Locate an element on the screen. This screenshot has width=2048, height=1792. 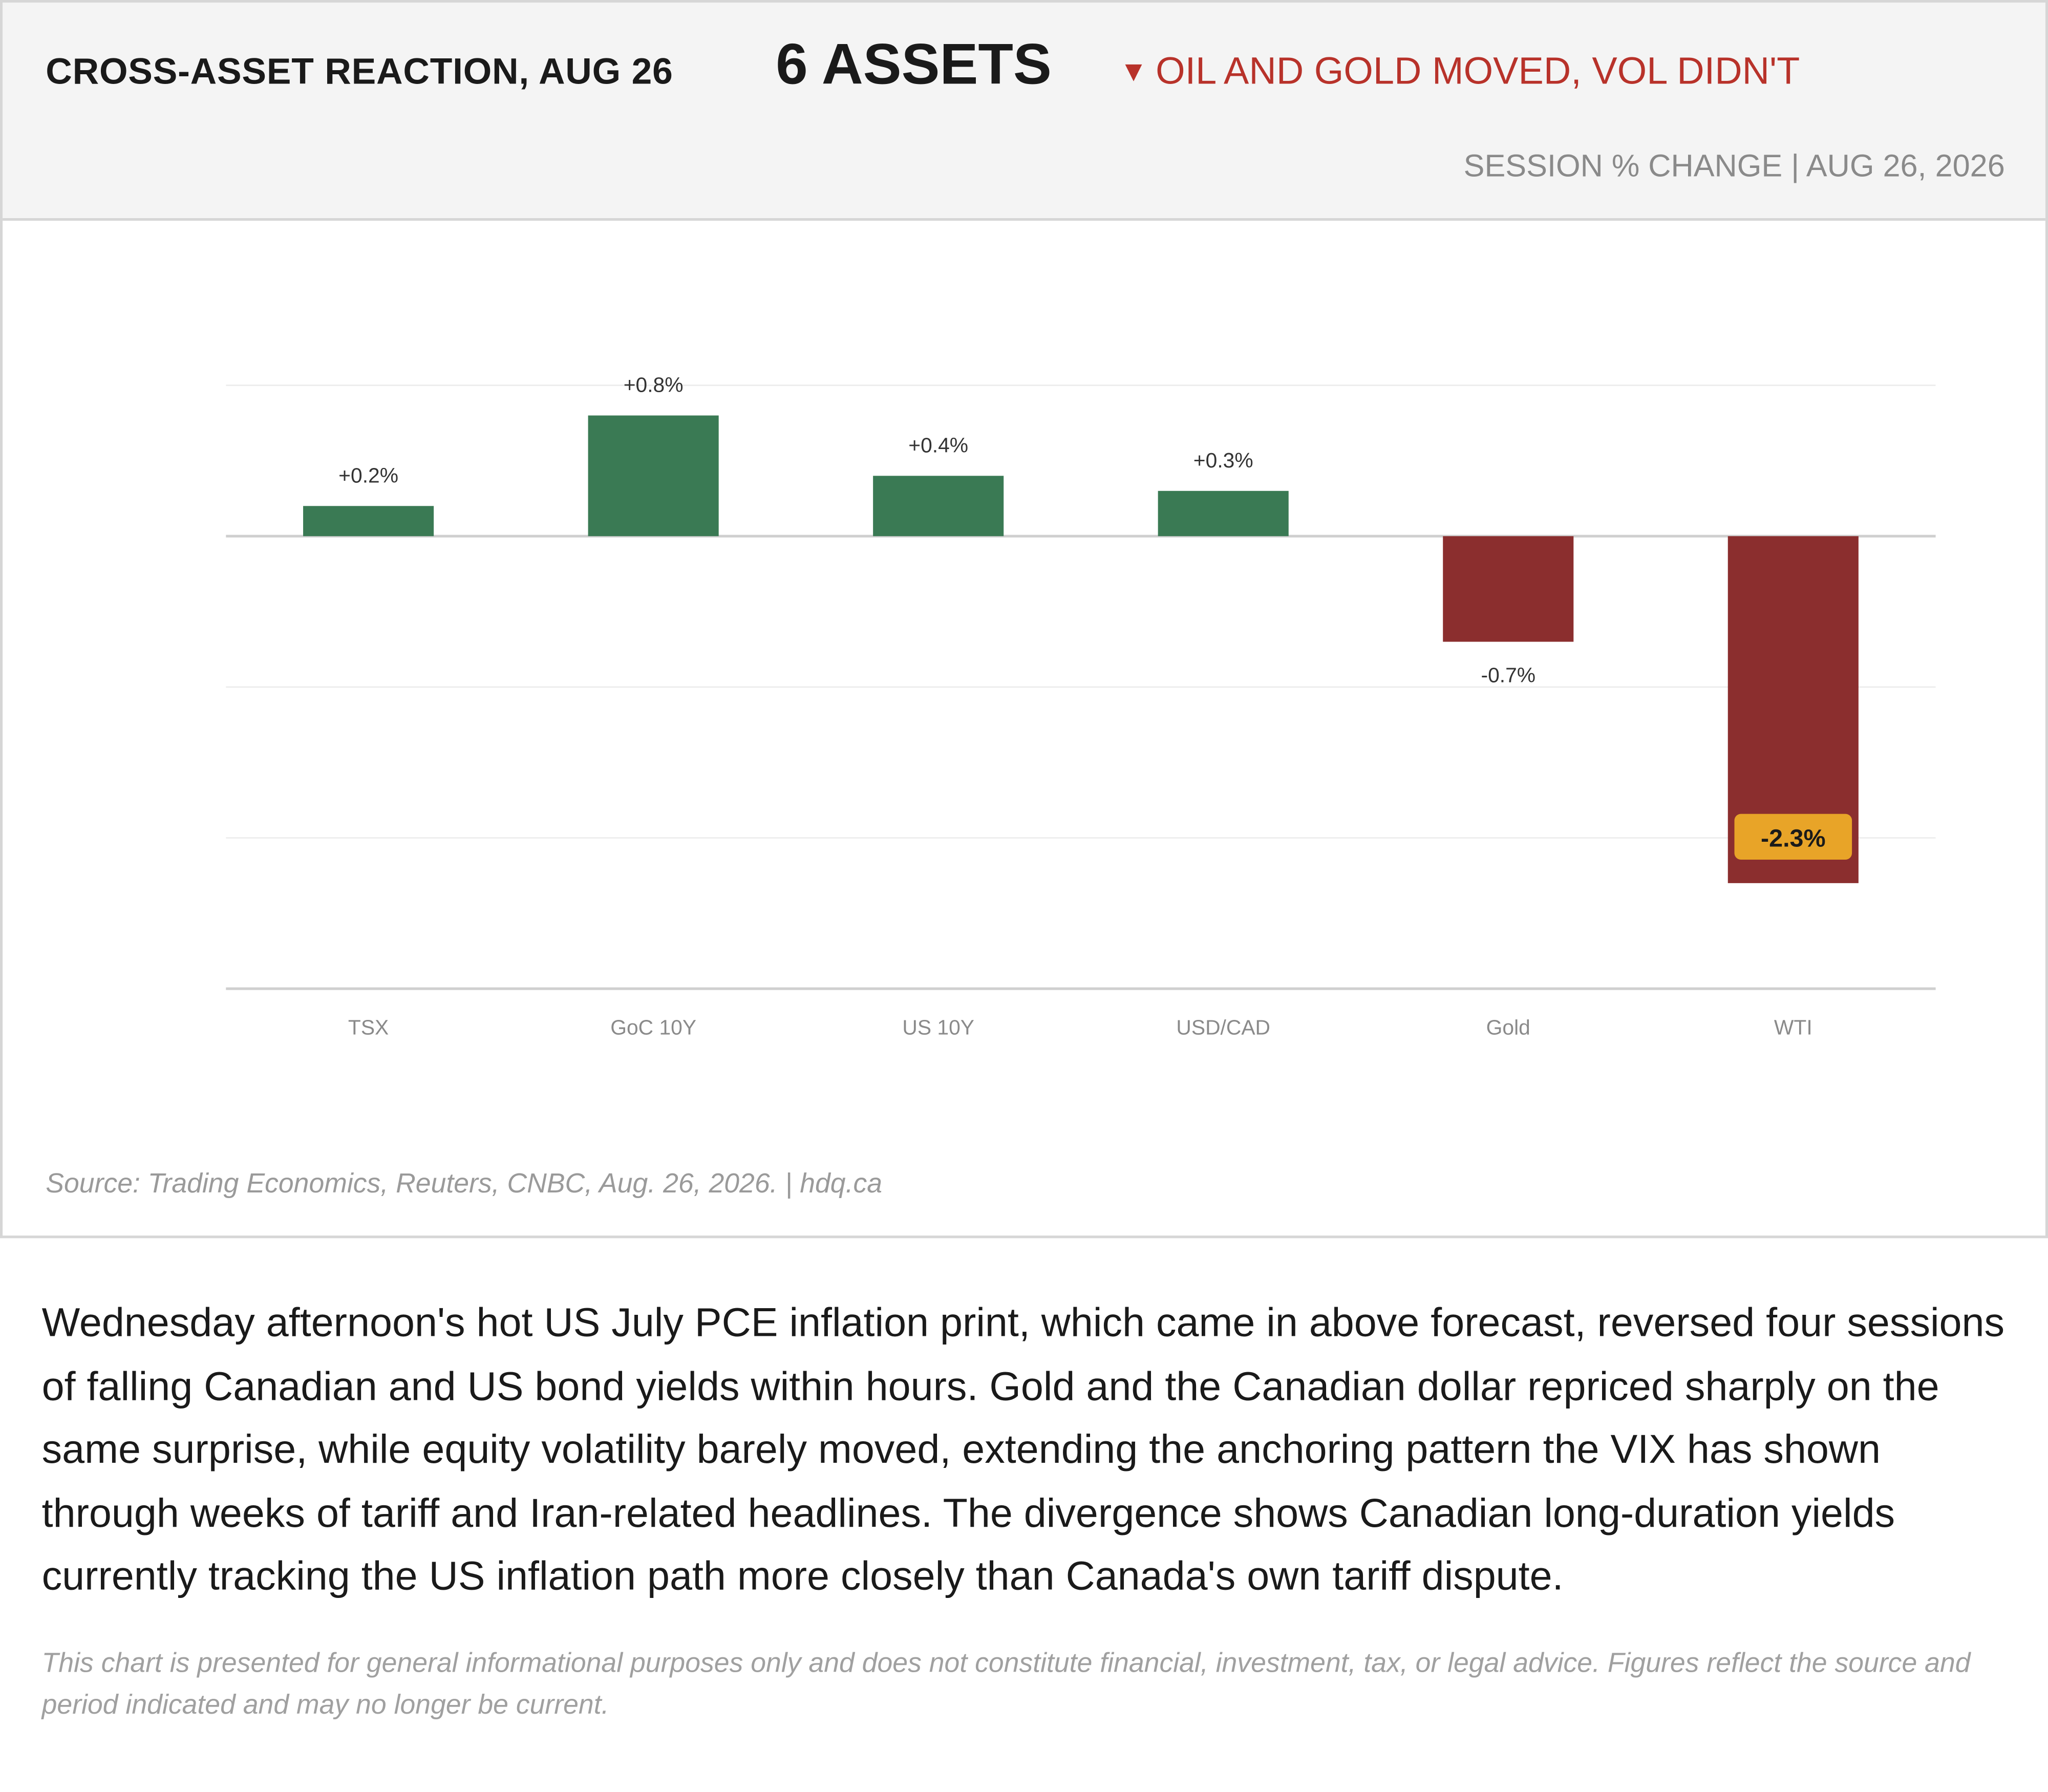
highlight-badge is located at coordinates (1793, 837).